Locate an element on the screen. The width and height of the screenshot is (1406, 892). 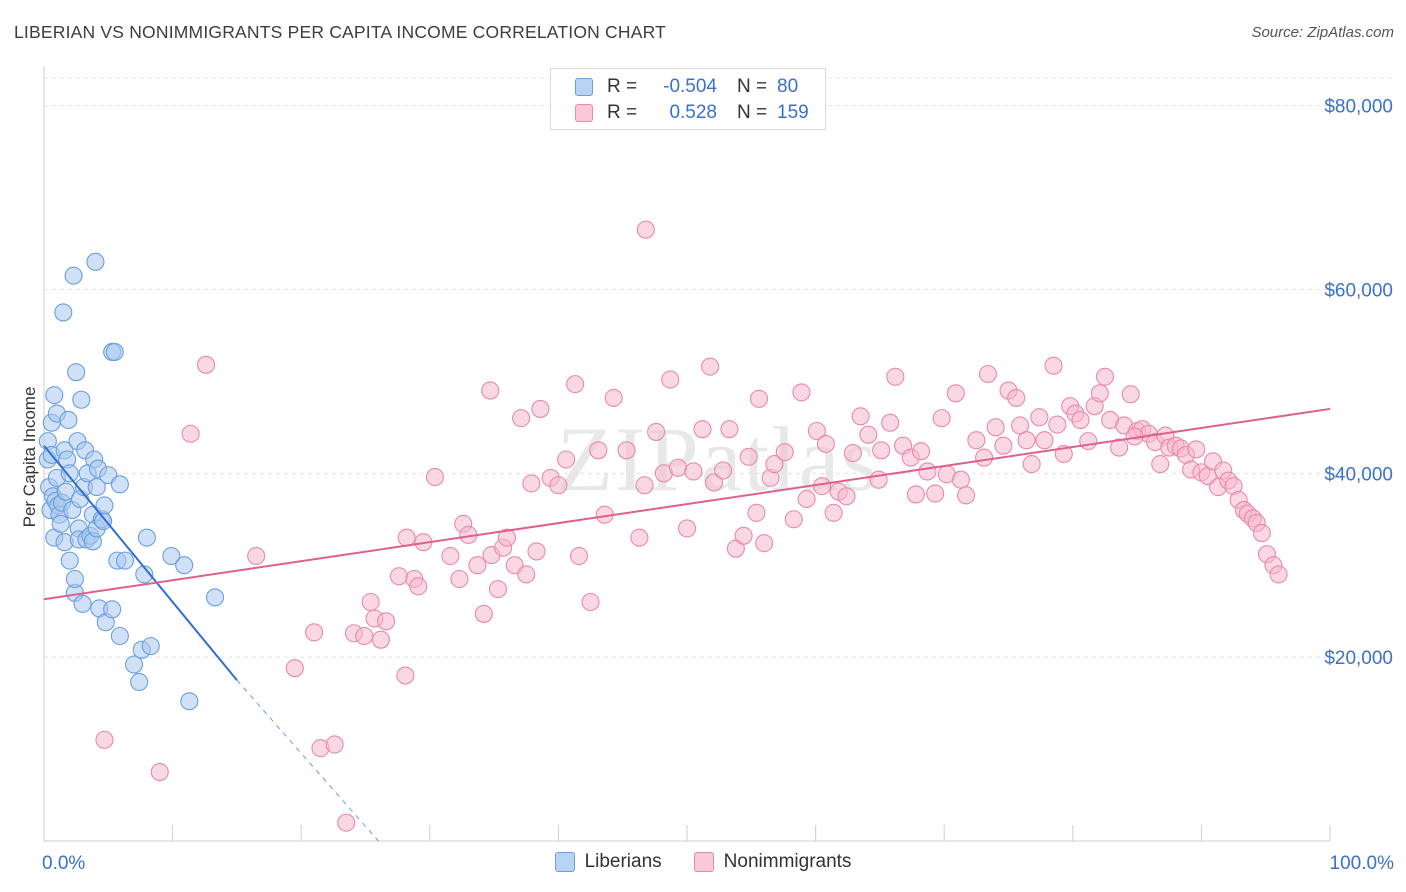
legend-label-nonimmigrants: Nonimmigrants is located at coordinates (787, 861).